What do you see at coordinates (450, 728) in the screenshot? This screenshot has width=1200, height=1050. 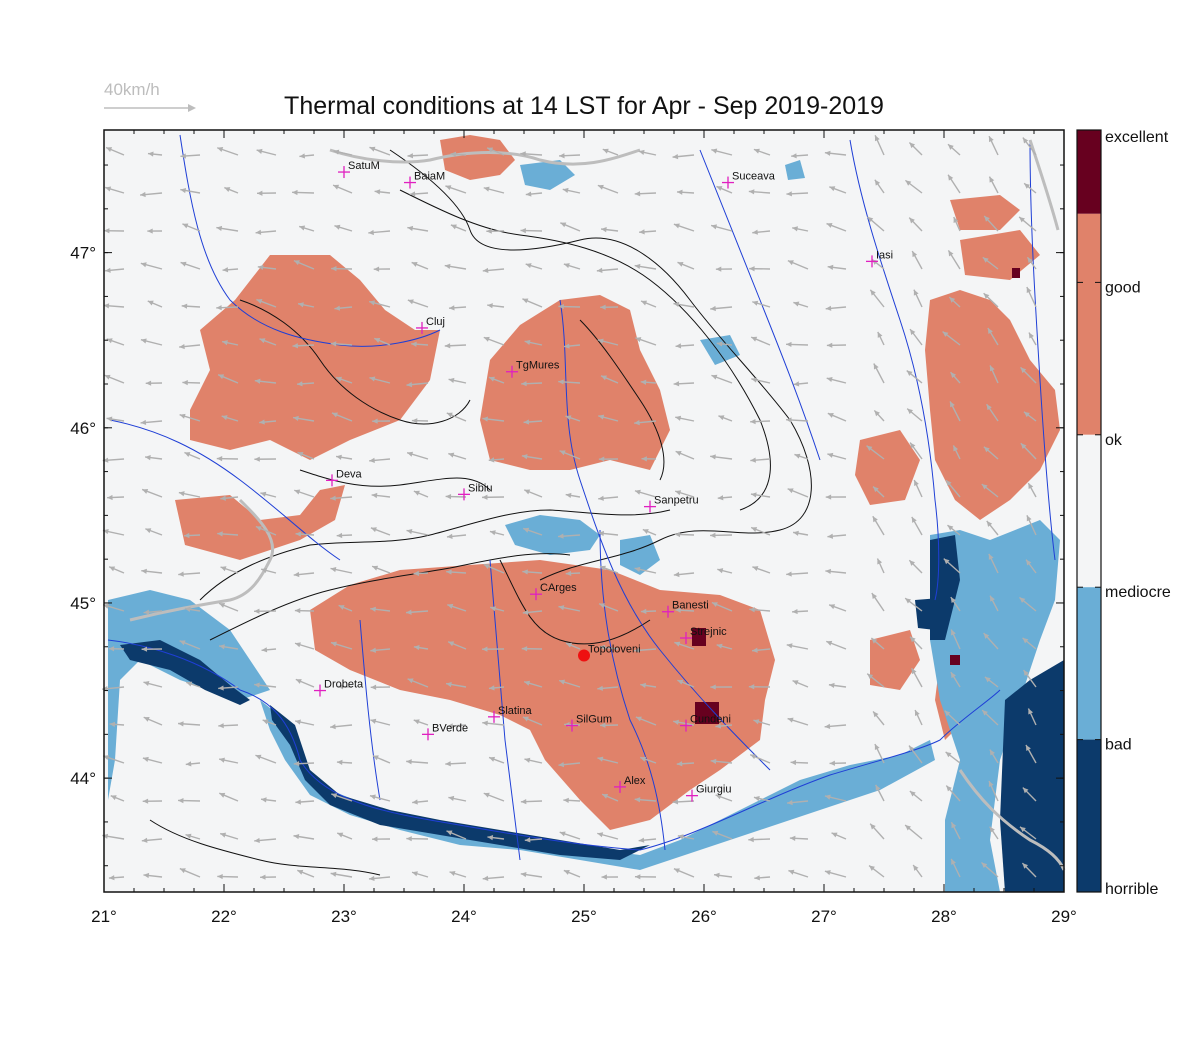 I see `city-label: BVerde` at bounding box center [450, 728].